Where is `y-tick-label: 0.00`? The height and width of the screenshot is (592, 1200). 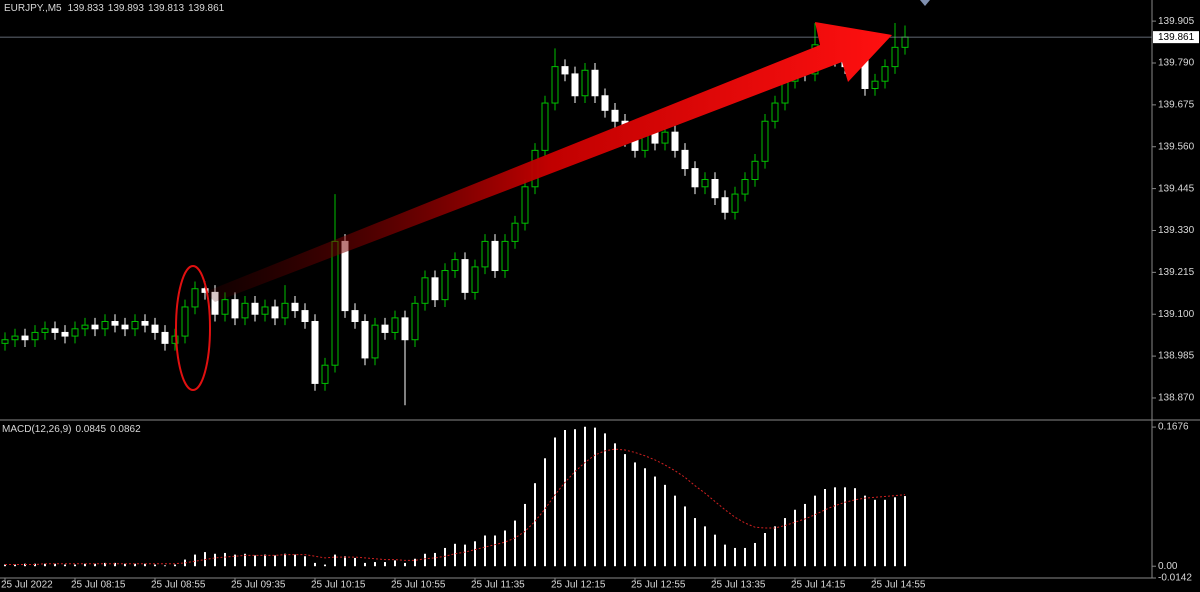
y-tick-label: 0.00 is located at coordinates (1168, 566).